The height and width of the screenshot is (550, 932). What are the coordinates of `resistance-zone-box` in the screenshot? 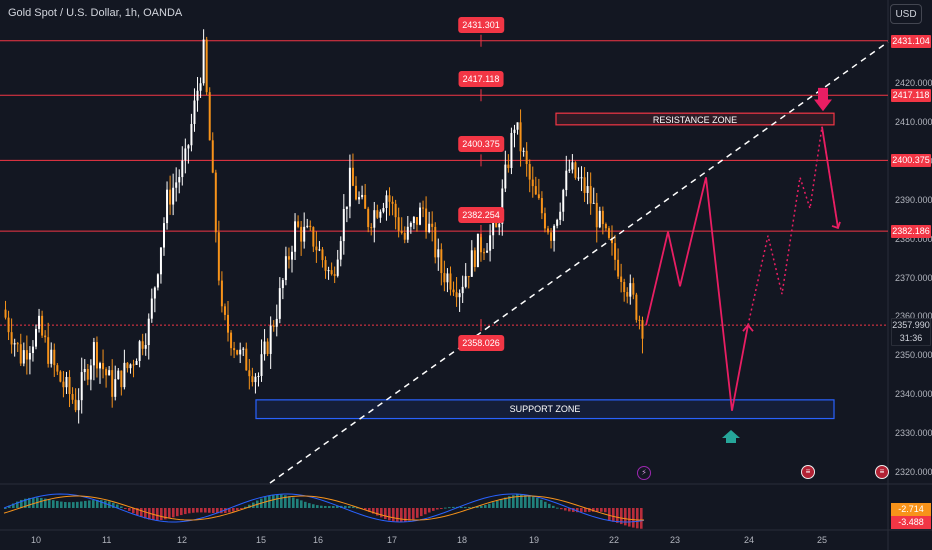 It's located at (695, 119).